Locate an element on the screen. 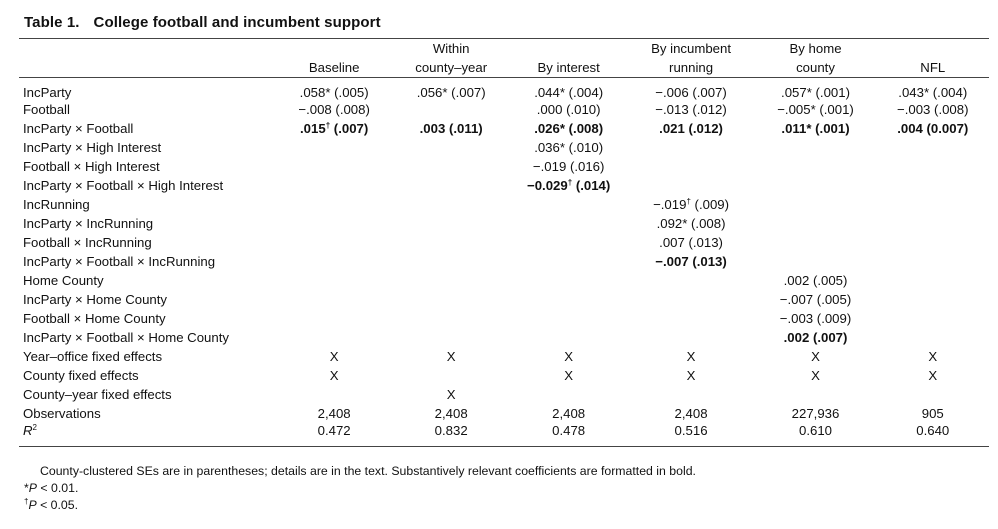  table-cell: .021 (.012) is located at coordinates (691, 128).